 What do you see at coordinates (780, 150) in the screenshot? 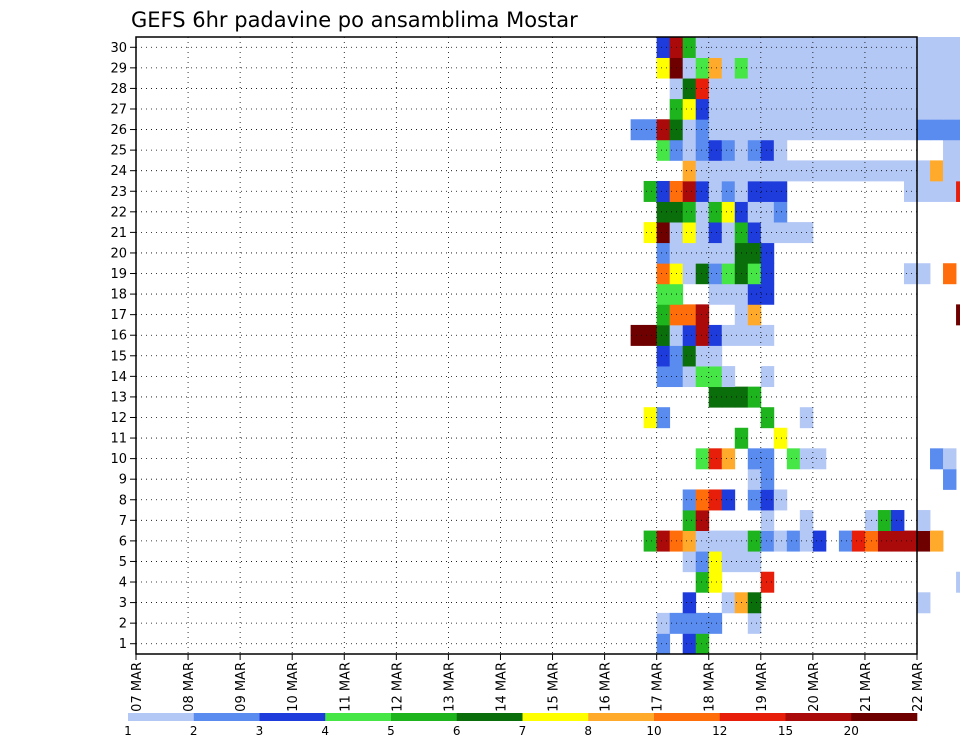
I see `cell-m25-t49` at bounding box center [780, 150].